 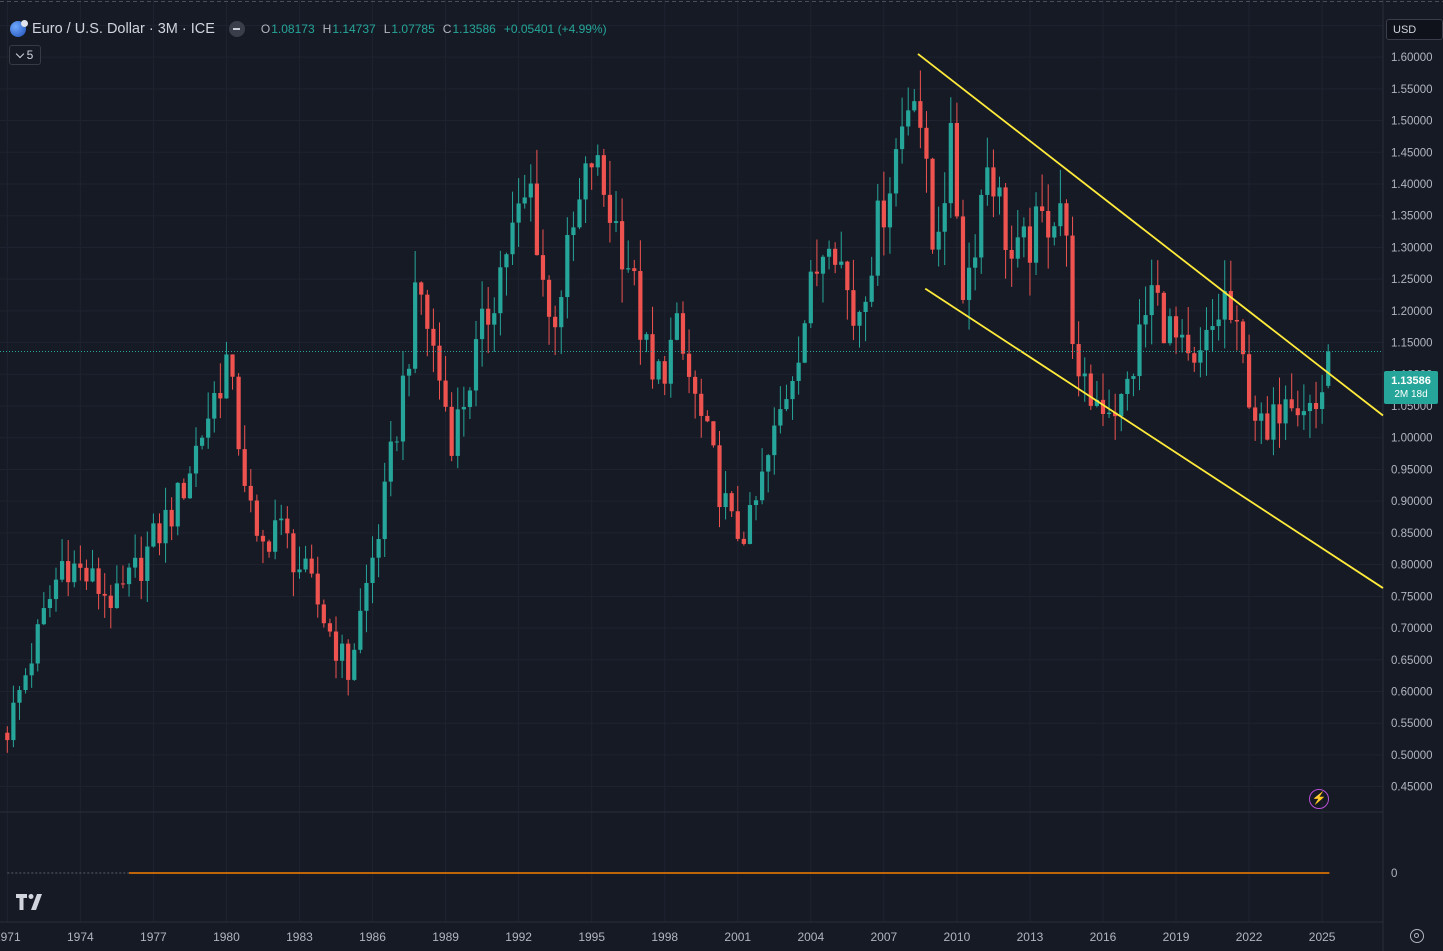 I want to click on time-tick-label: 1986, so click(x=372, y=937).